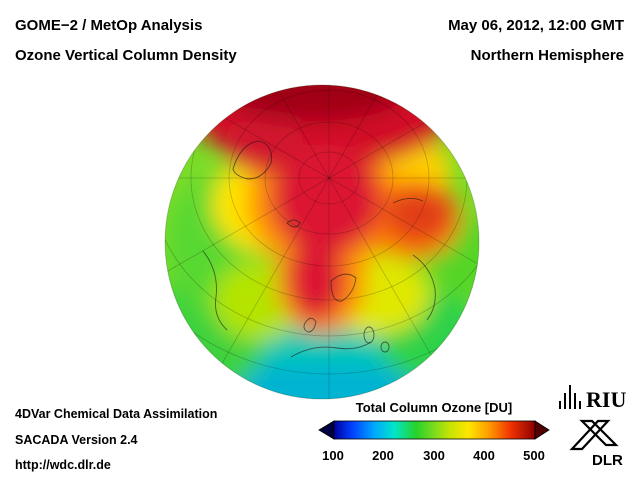 The height and width of the screenshot is (480, 640). Describe the element at coordinates (547, 55) in the screenshot. I see `region-label: Northern Hemisphere` at that location.